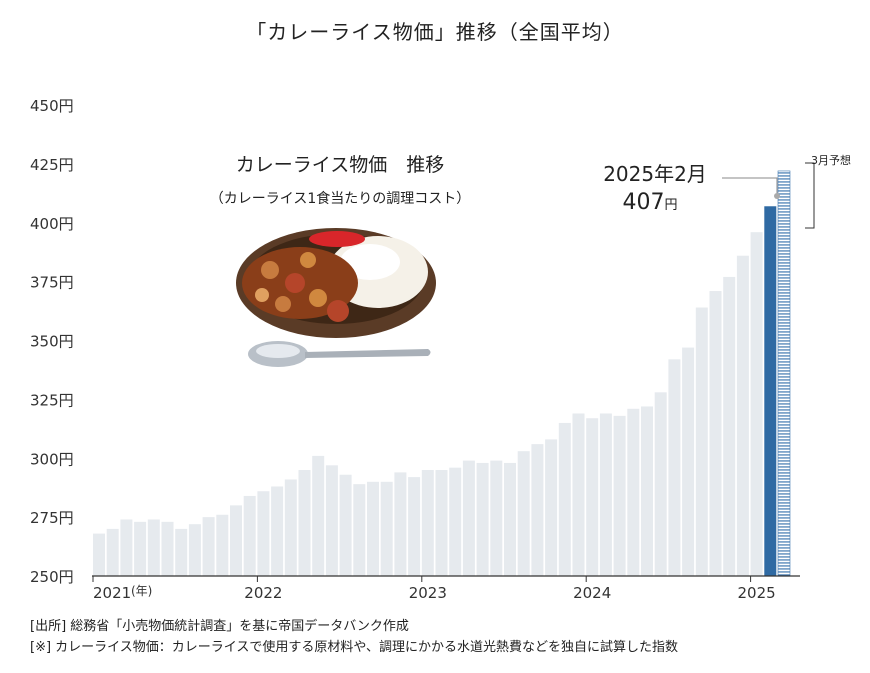 This screenshot has height=673, width=870. What do you see at coordinates (831, 160) in the screenshot?
I see `forecast-label: 3月予想` at bounding box center [831, 160].